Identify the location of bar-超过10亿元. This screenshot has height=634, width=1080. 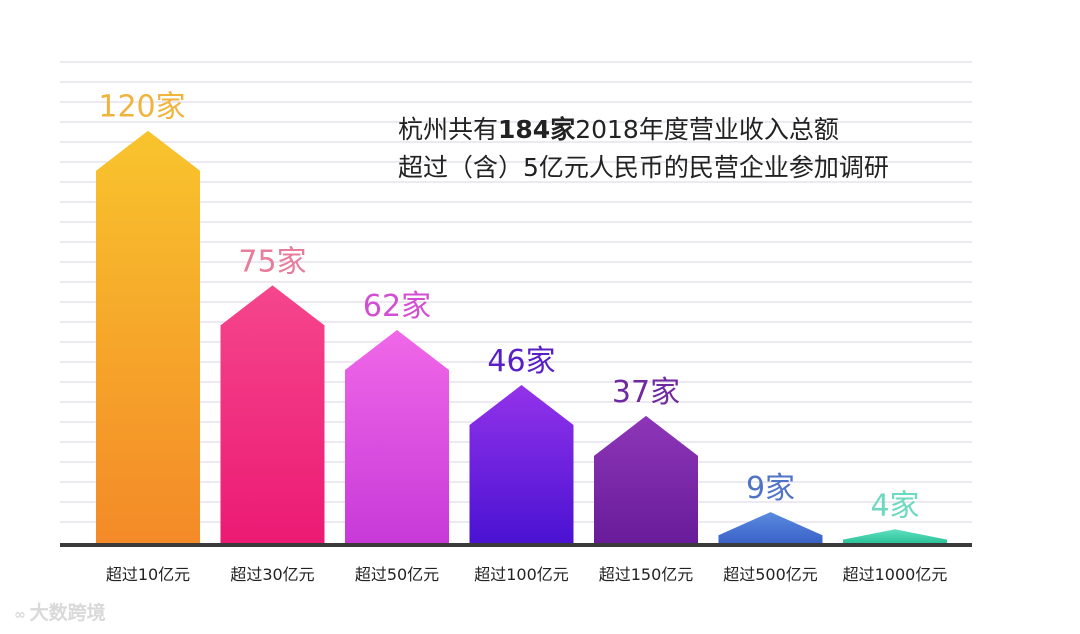
(148, 336).